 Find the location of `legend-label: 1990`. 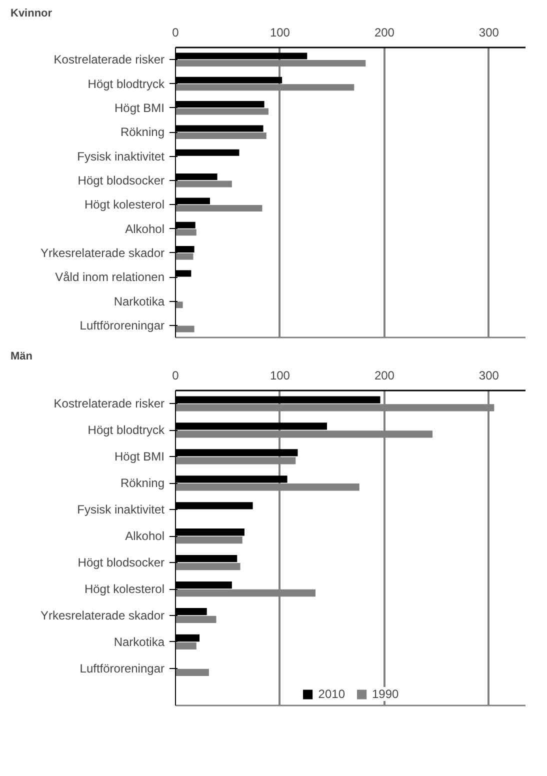

legend-label: 1990 is located at coordinates (385, 694).